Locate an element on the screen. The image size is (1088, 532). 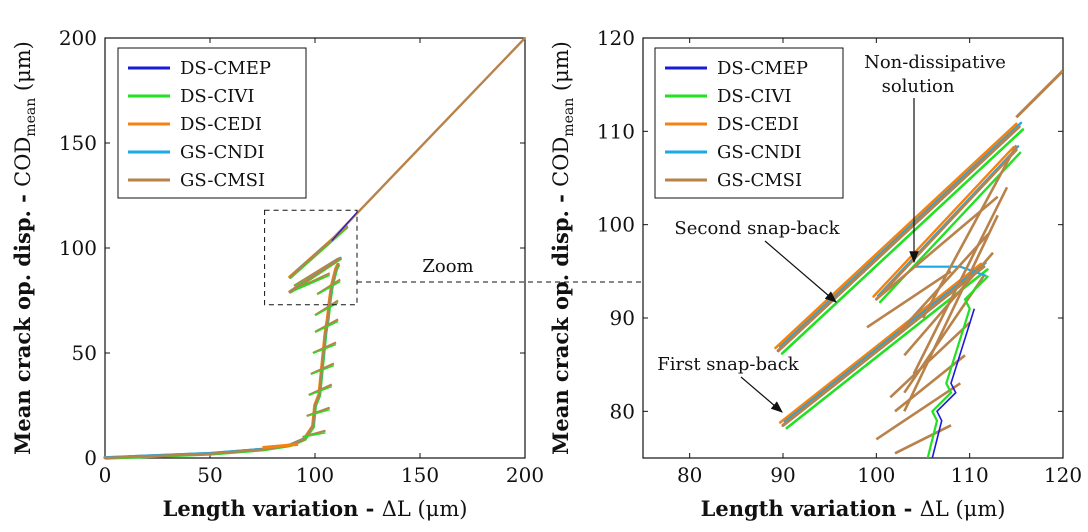
left-main-series-ds-cmep is located at coordinates (221, 361).